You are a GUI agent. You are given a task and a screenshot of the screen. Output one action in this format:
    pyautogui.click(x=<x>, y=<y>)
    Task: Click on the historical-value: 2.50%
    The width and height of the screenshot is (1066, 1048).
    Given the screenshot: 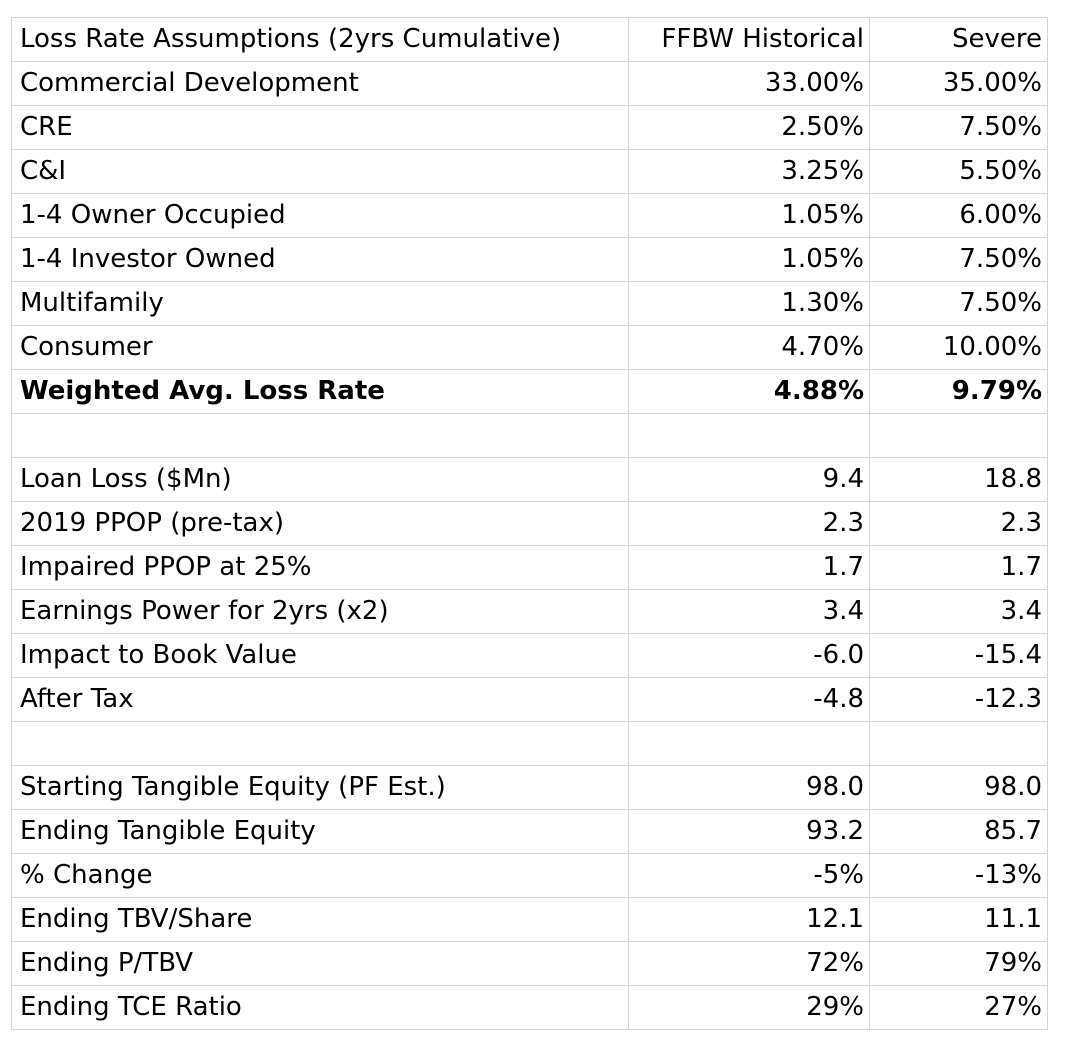 What is the action you would take?
    pyautogui.click(x=749, y=127)
    